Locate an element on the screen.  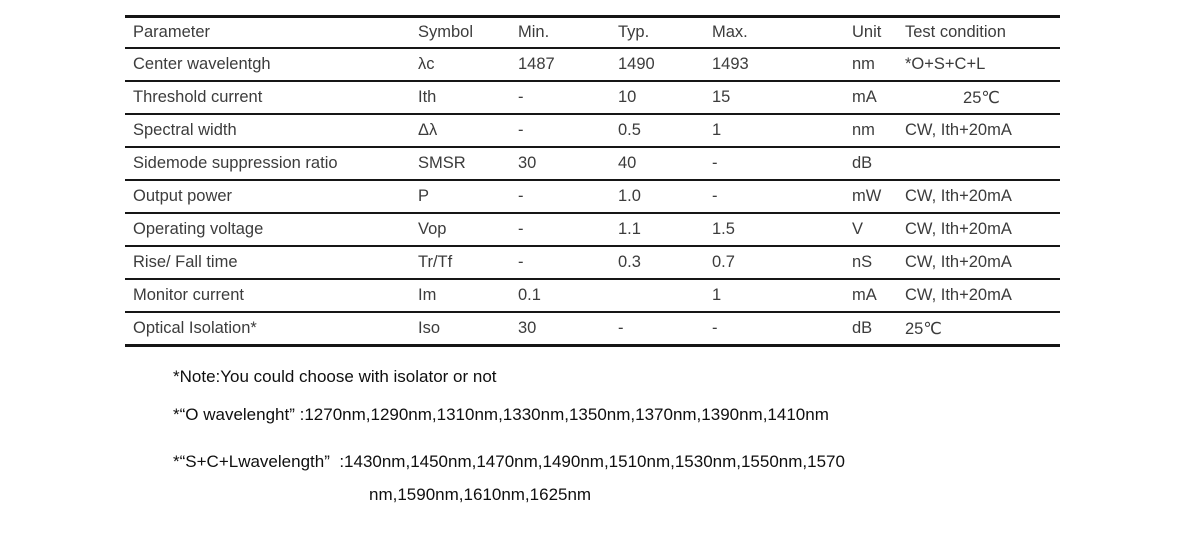
table-row: Operating voltage Vop - 1.1 1.5 V CW, Ith+20mA is located at coordinates (592, 229).